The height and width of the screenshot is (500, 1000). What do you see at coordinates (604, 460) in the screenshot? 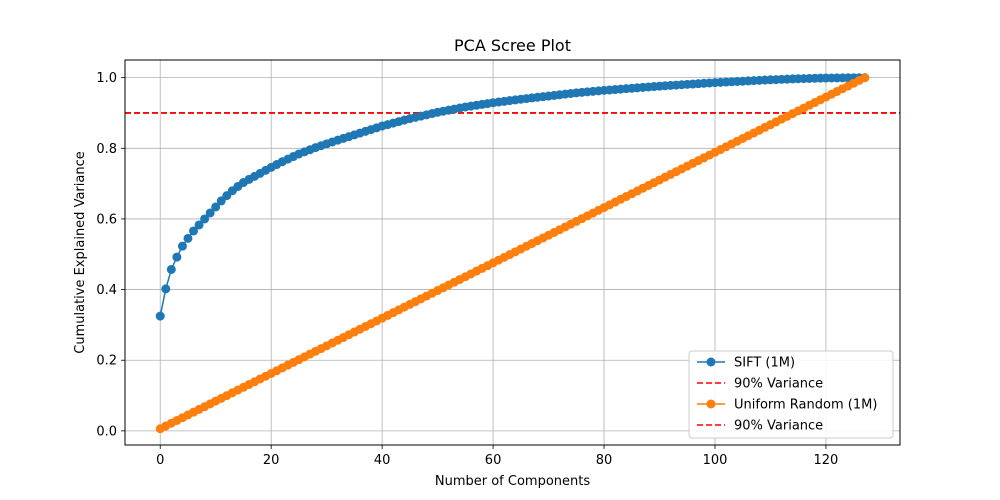
I see `x-tick-label: 80` at bounding box center [604, 460].